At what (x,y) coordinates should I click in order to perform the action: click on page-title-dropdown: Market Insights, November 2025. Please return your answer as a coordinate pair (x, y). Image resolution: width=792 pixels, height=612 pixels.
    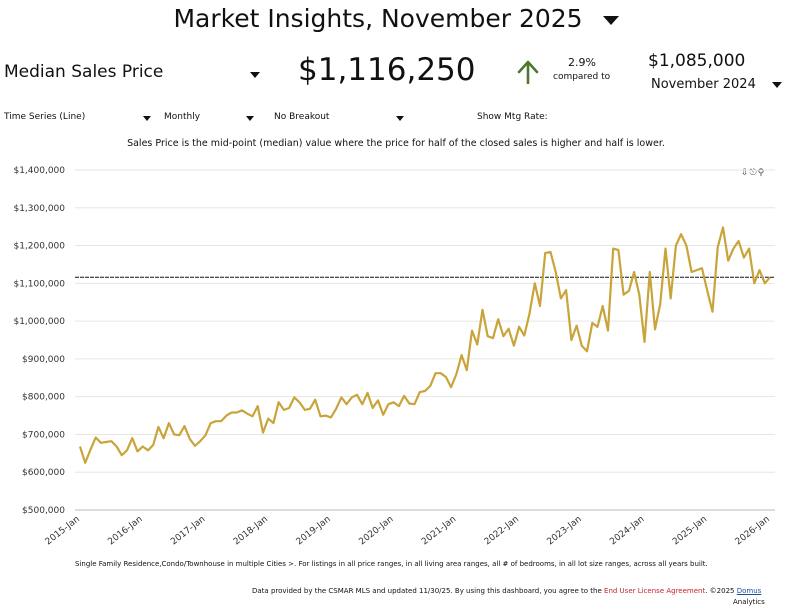
    Looking at the image, I should click on (396, 18).